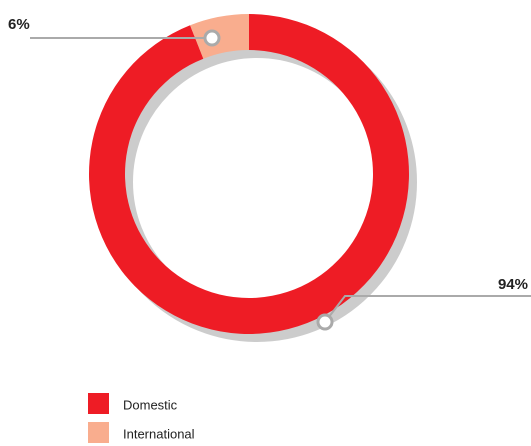 This screenshot has height=446, width=531. Describe the element at coordinates (513, 284) in the screenshot. I see `value-label: 94%` at that location.